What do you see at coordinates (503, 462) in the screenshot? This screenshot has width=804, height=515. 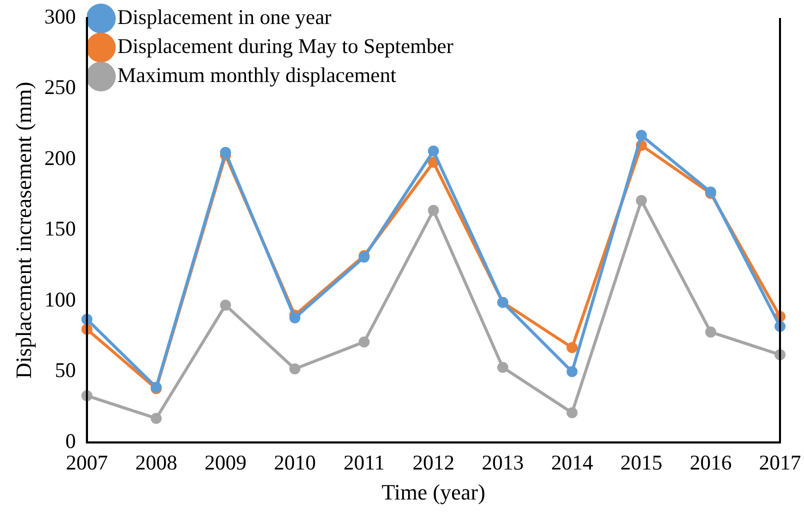 I see `x-tick-label: 2013` at bounding box center [503, 462].